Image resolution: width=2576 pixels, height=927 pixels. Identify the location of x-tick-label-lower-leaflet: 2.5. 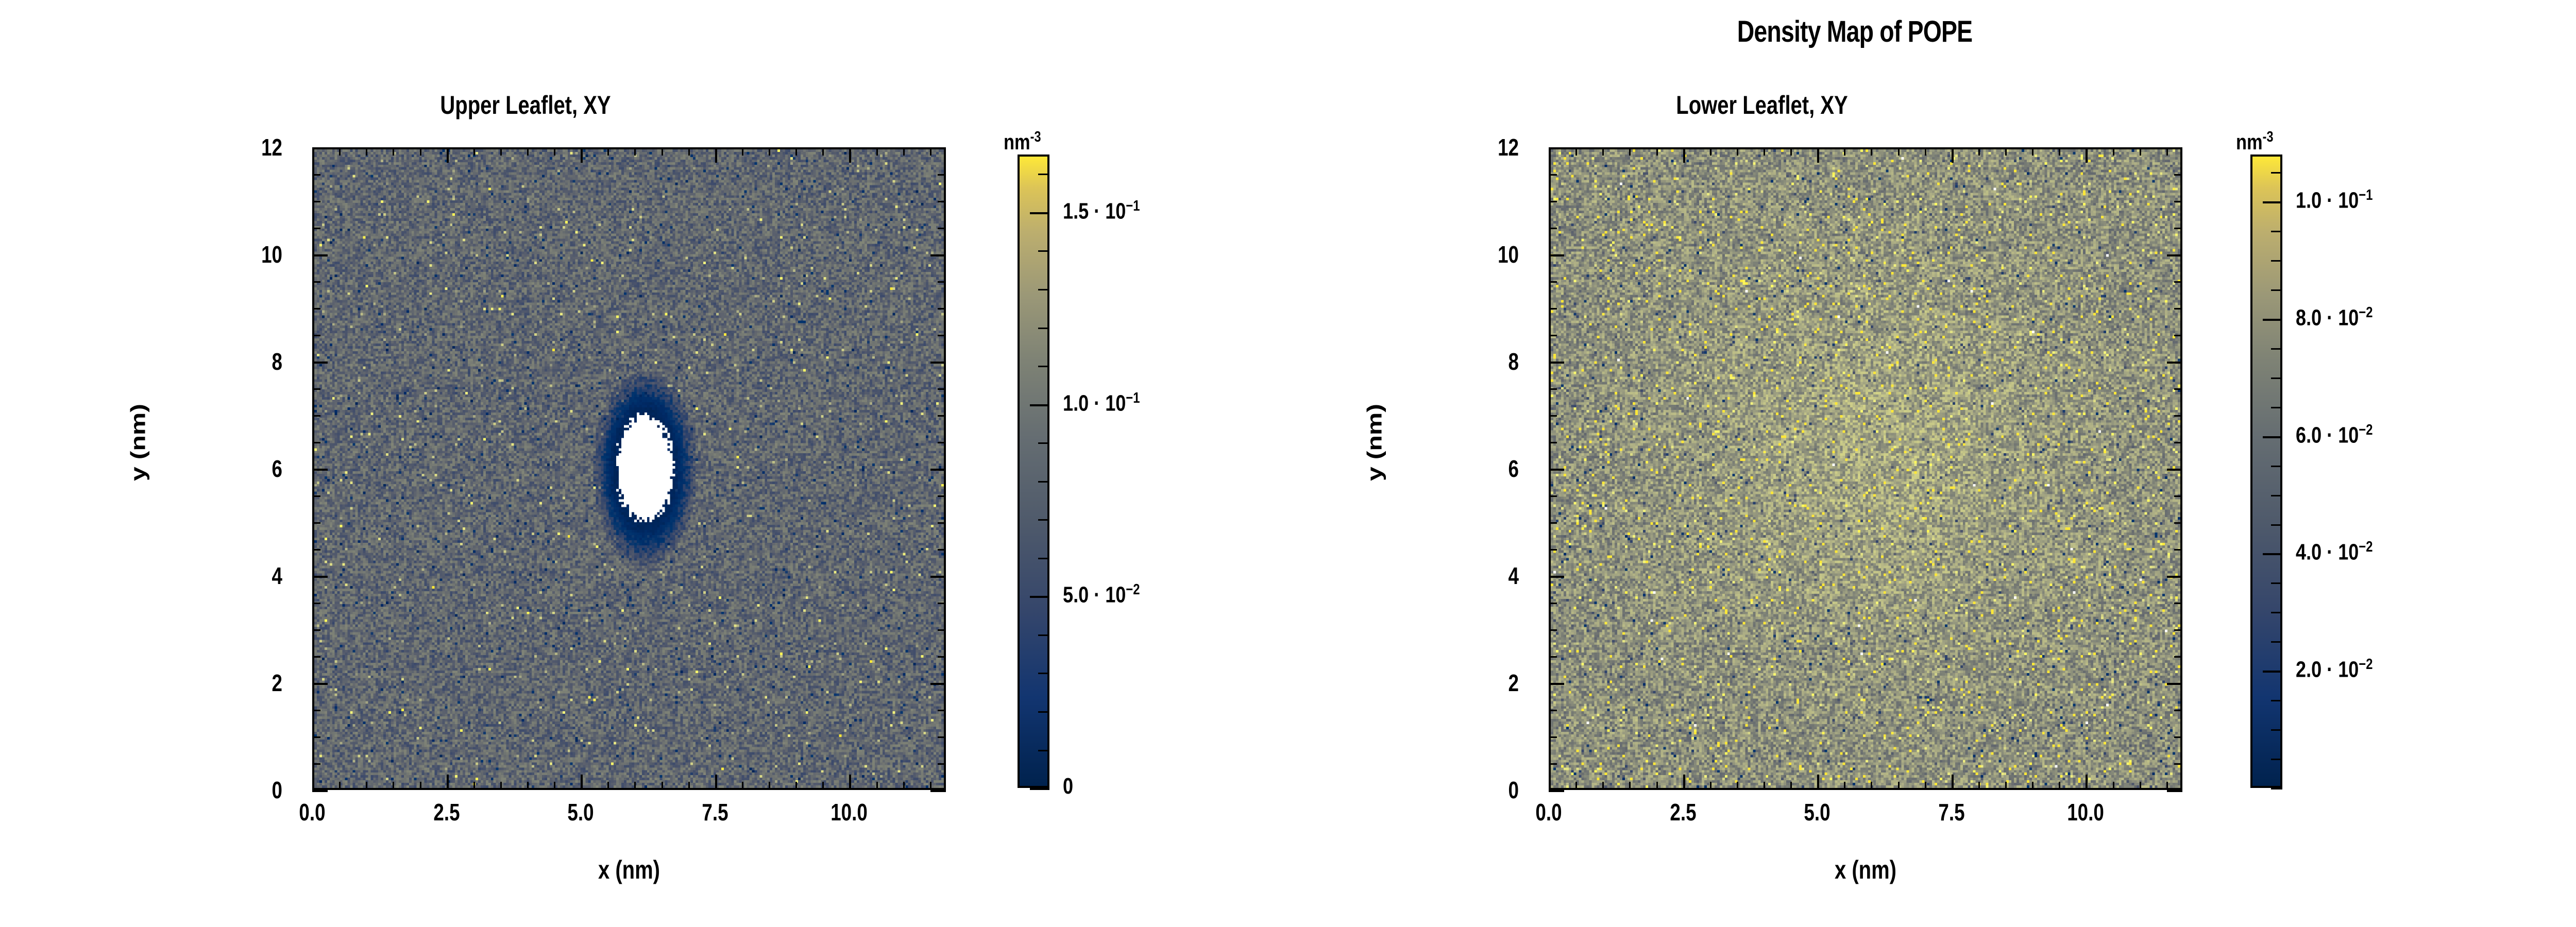
(1683, 812).